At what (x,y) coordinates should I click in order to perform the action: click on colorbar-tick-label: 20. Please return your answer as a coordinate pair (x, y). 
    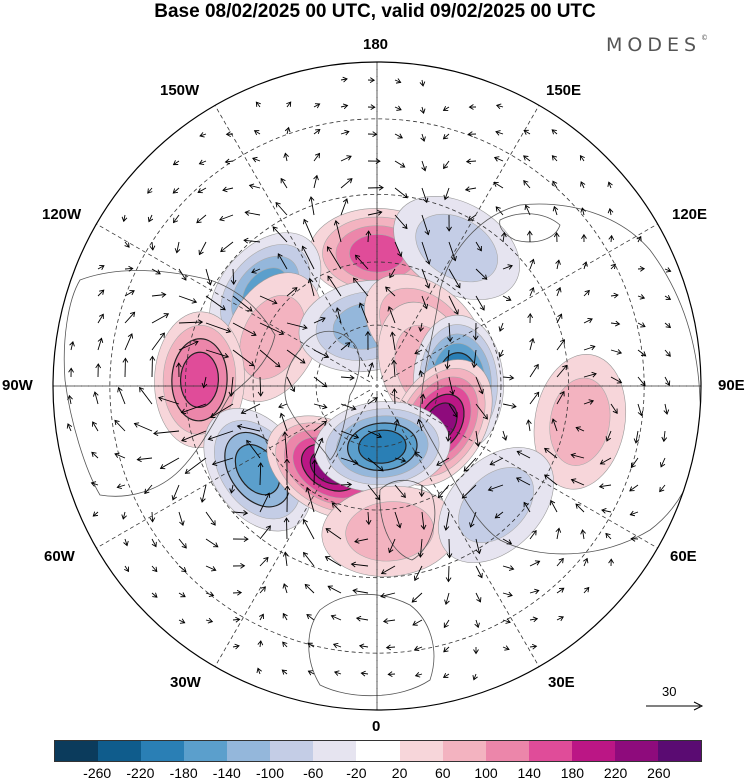
    Looking at the image, I should click on (399, 773).